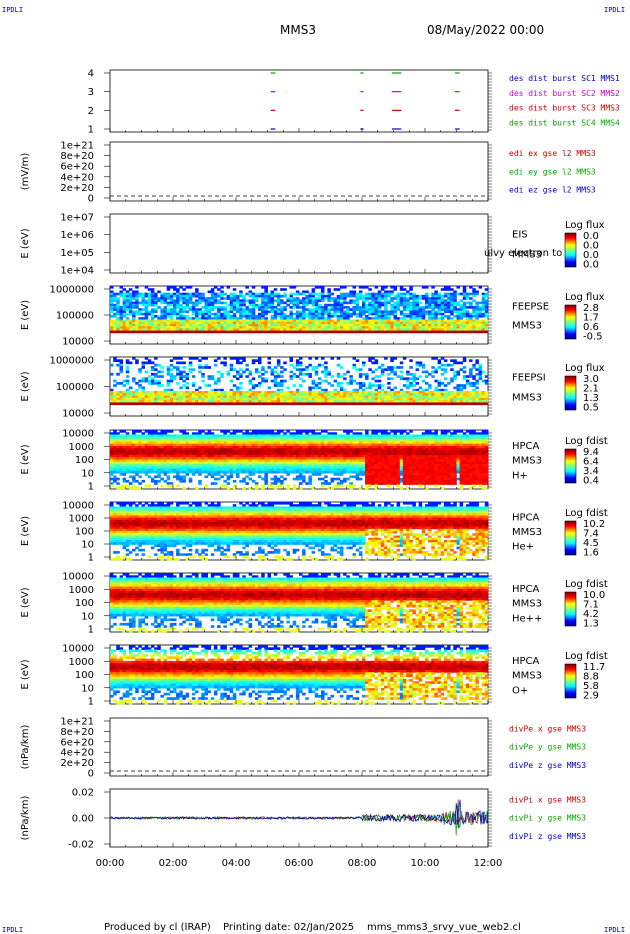 The width and height of the screenshot is (630, 934). I want to click on corner-label-top-left: IPDLI, so click(12, 10).